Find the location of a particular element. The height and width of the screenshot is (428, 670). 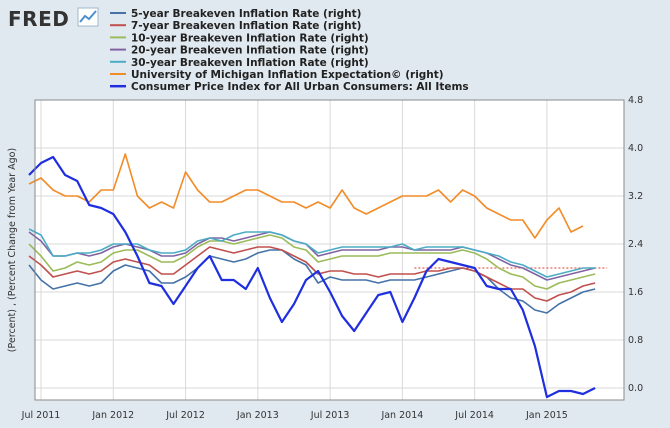

y-tick-label: 2.4 is located at coordinates (635, 244).